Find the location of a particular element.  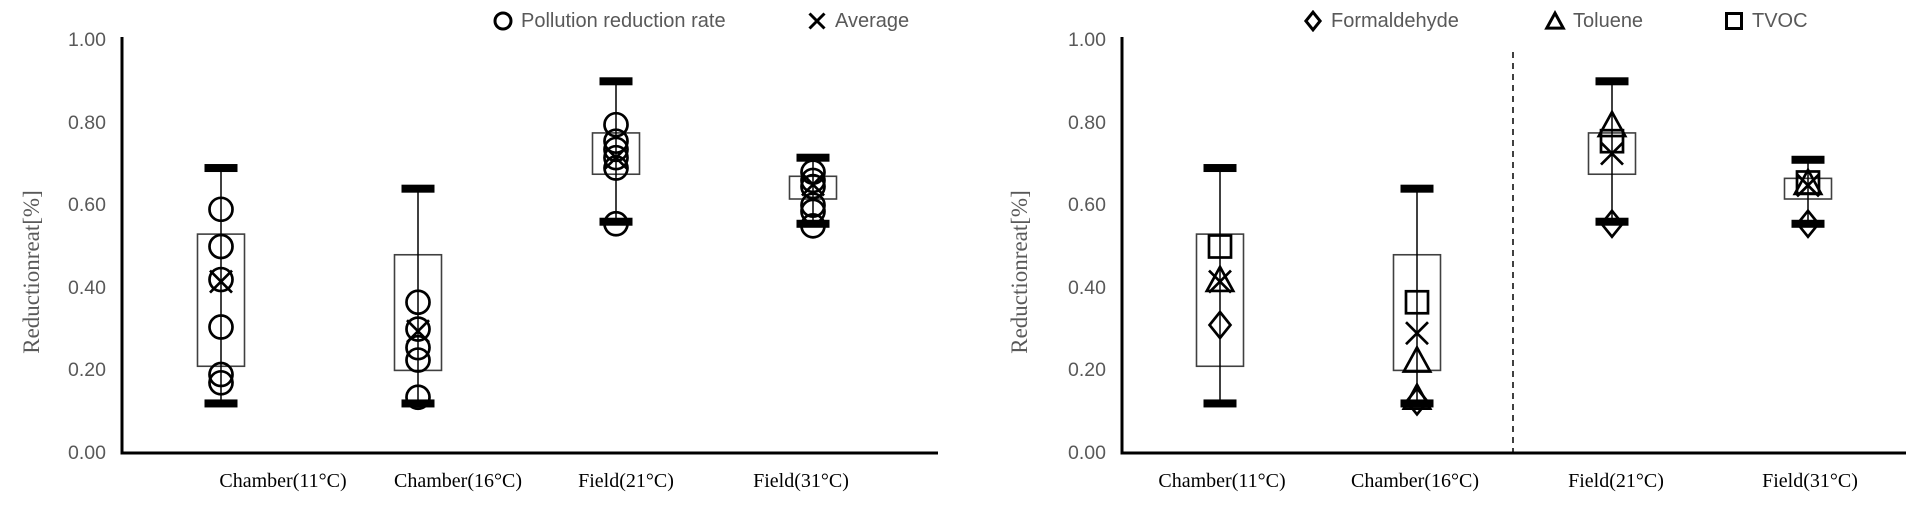

legend-item-circle: Pollution reduction rate is located at coordinates (609, 21).